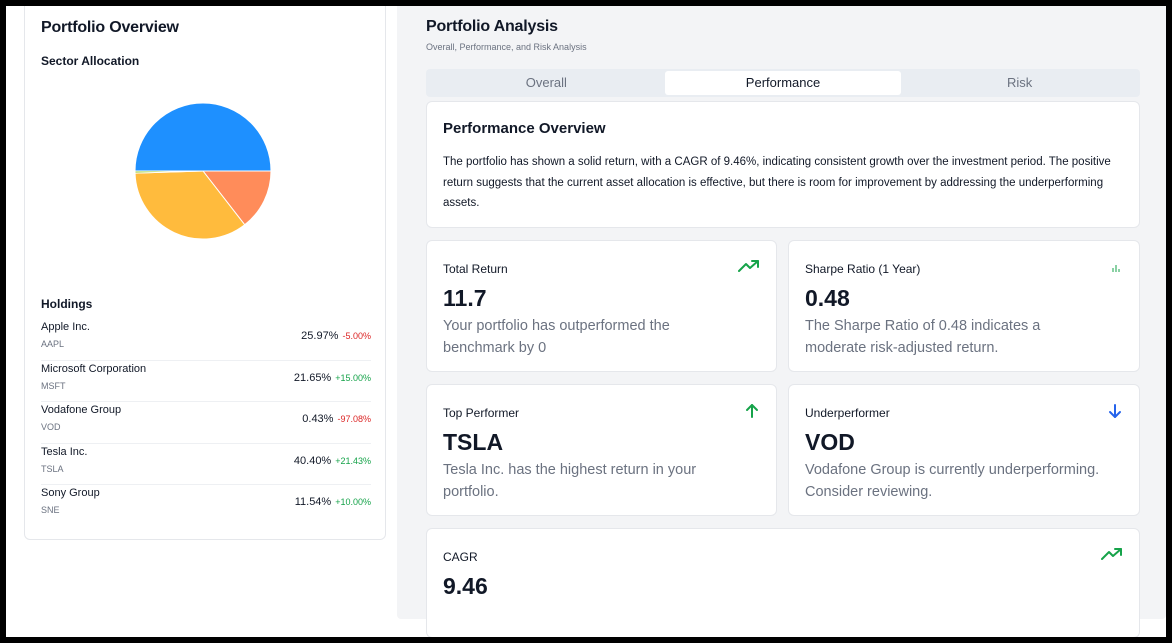 This screenshot has height=643, width=1172. What do you see at coordinates (67, 304) in the screenshot?
I see `holdings-title: Holdings` at bounding box center [67, 304].